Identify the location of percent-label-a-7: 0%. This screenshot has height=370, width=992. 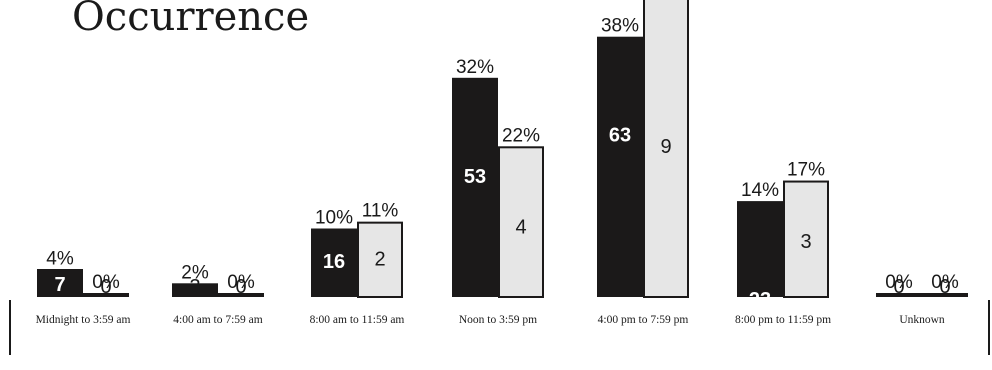
(899, 282).